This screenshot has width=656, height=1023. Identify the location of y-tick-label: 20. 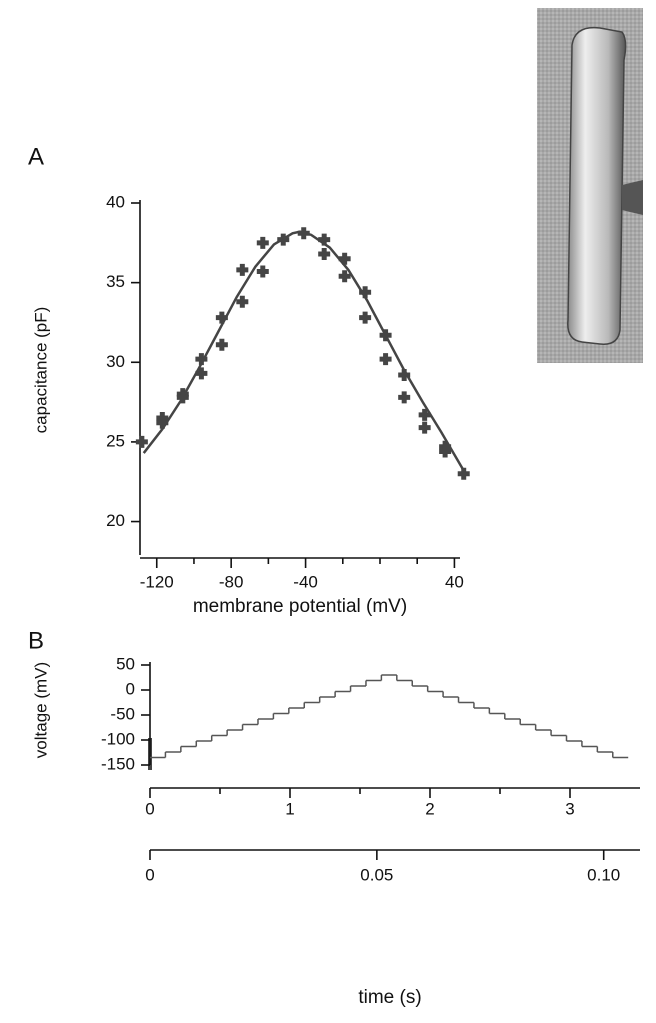
(115, 520).